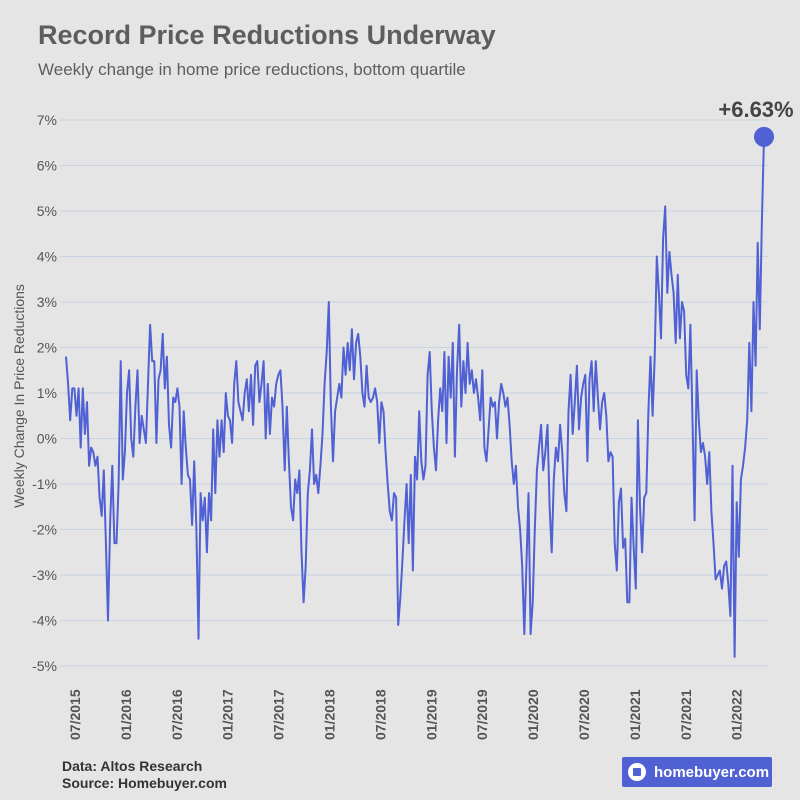 The height and width of the screenshot is (800, 800). Describe the element at coordinates (279, 714) in the screenshot. I see `x-tick-label: 07/2017` at that location.